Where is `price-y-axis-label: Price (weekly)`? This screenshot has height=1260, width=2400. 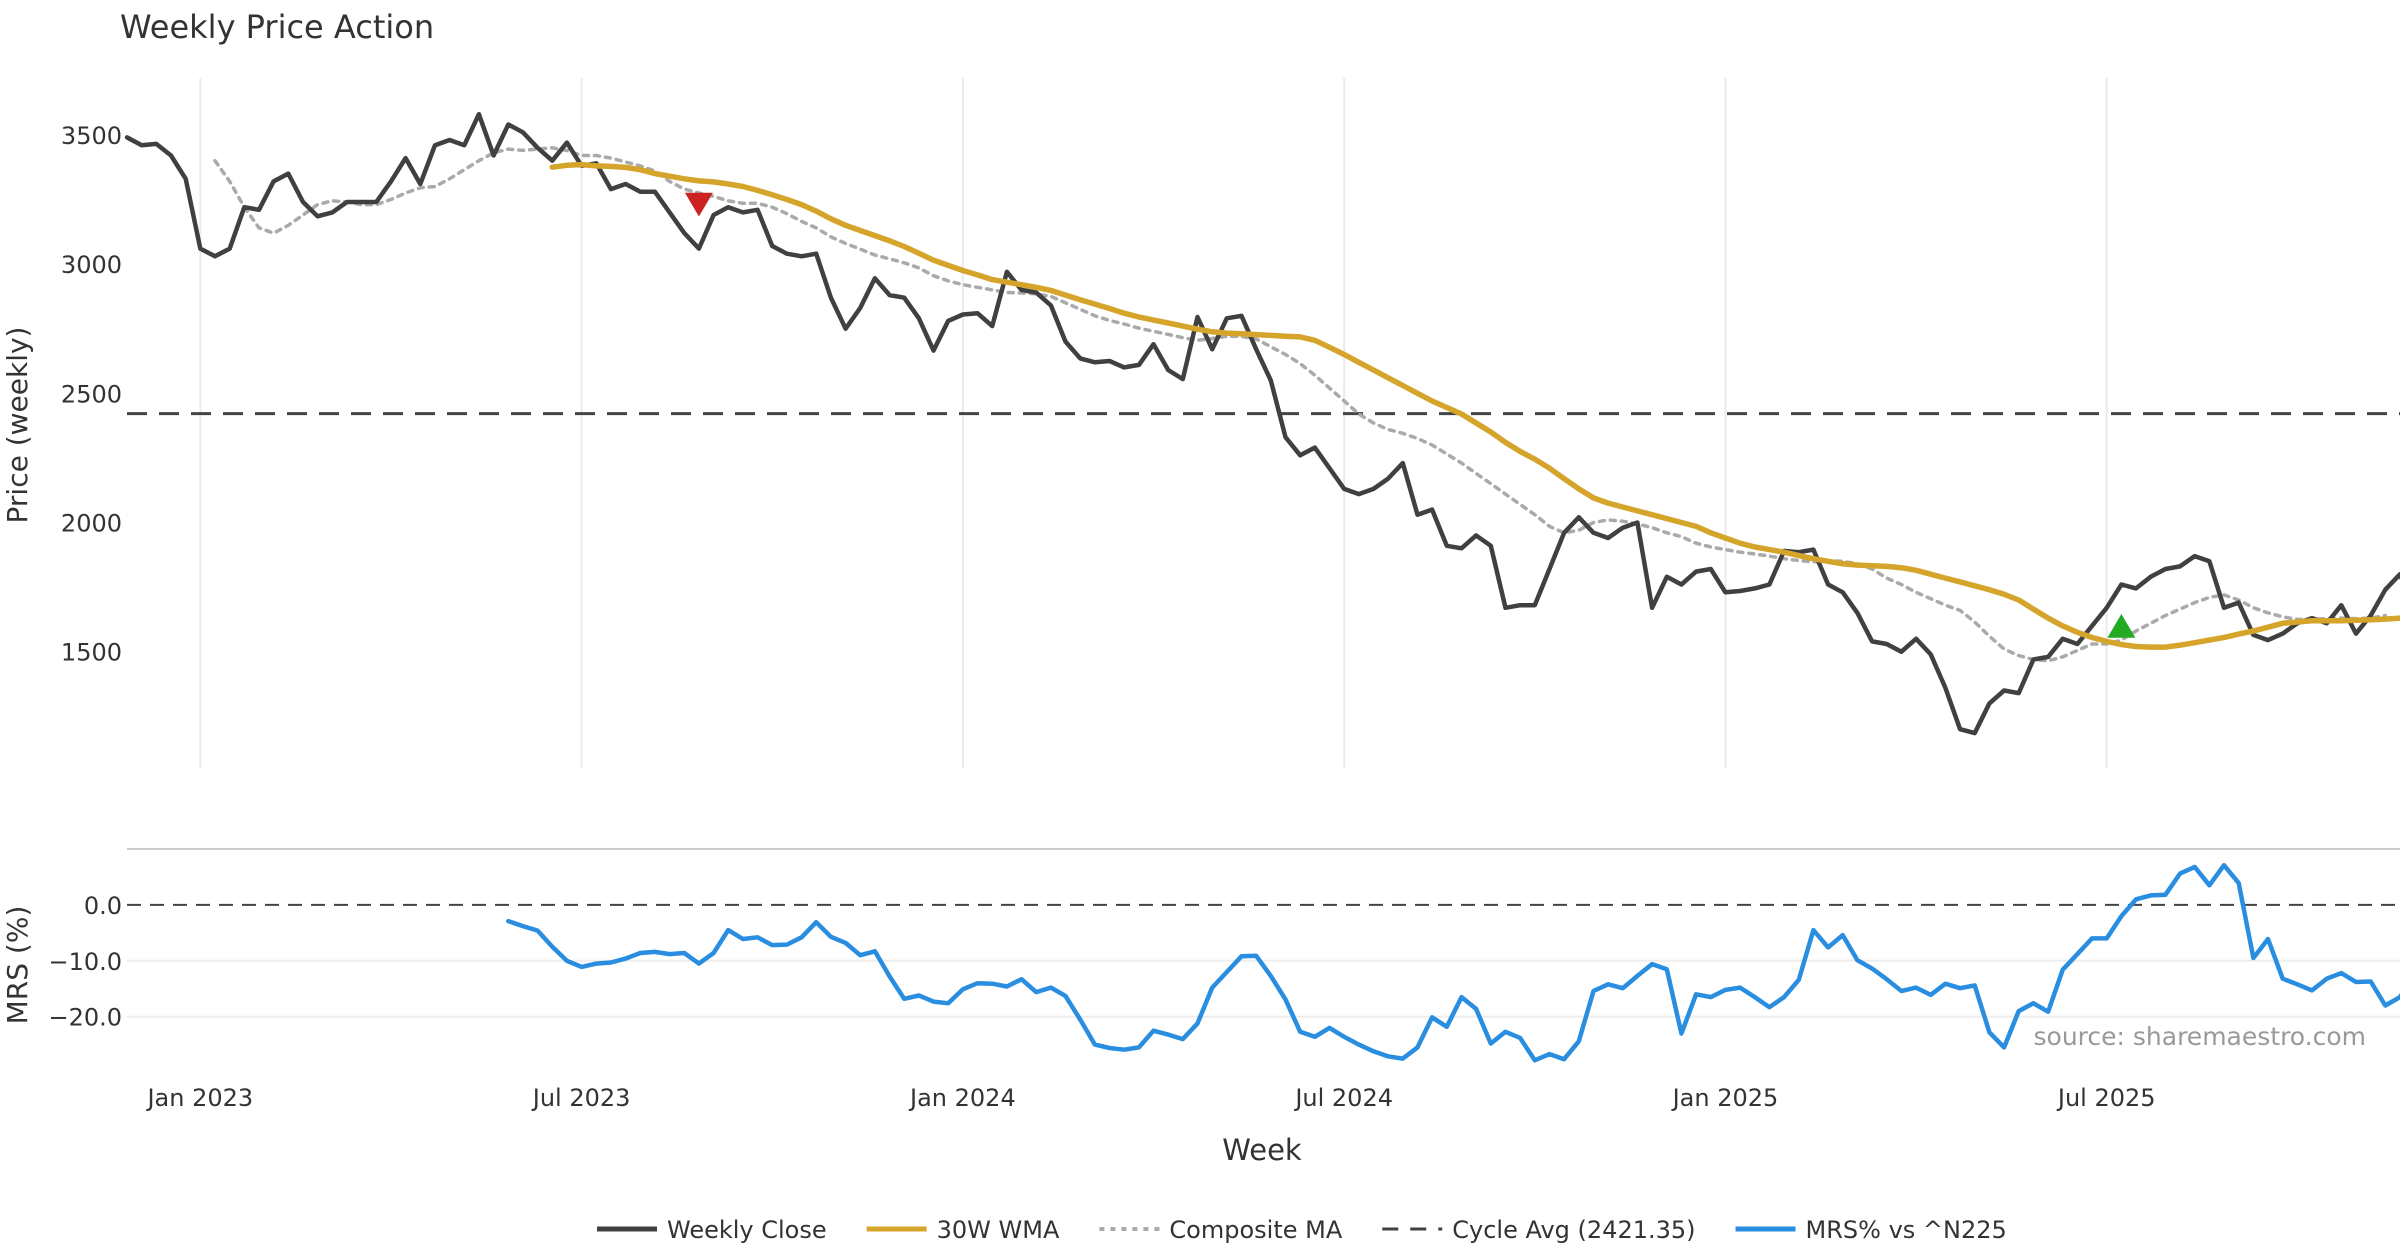 price-y-axis-label: Price (weekly) is located at coordinates (17, 425).